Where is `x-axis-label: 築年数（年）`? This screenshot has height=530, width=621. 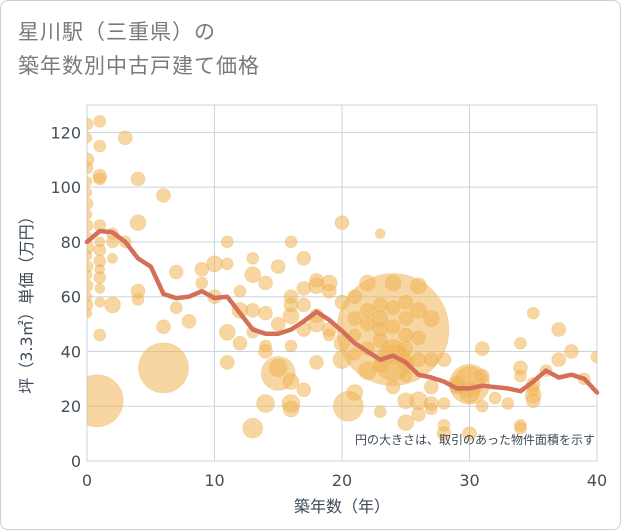 x-axis-label: 築年数（年） is located at coordinates (342, 506).